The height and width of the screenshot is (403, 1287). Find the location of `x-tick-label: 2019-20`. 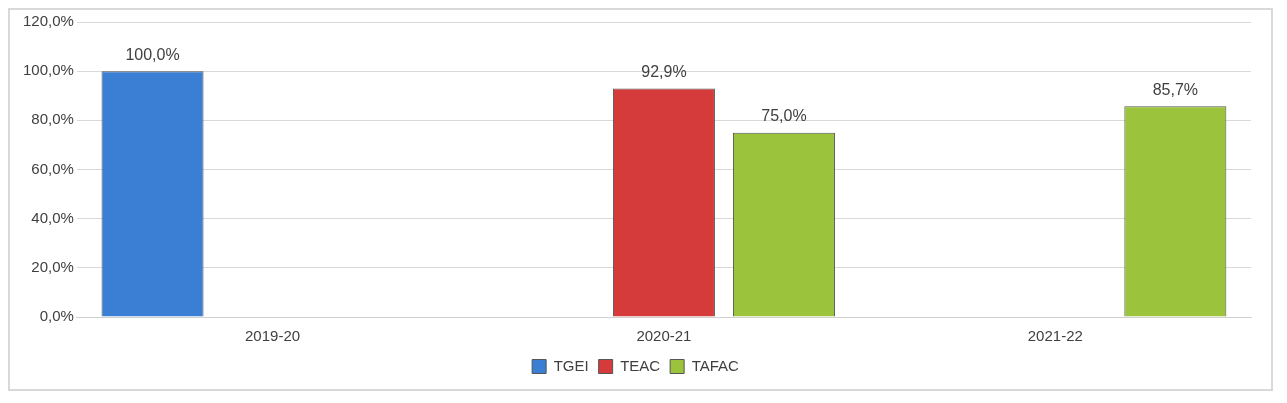

x-tick-label: 2019-20 is located at coordinates (273, 336).